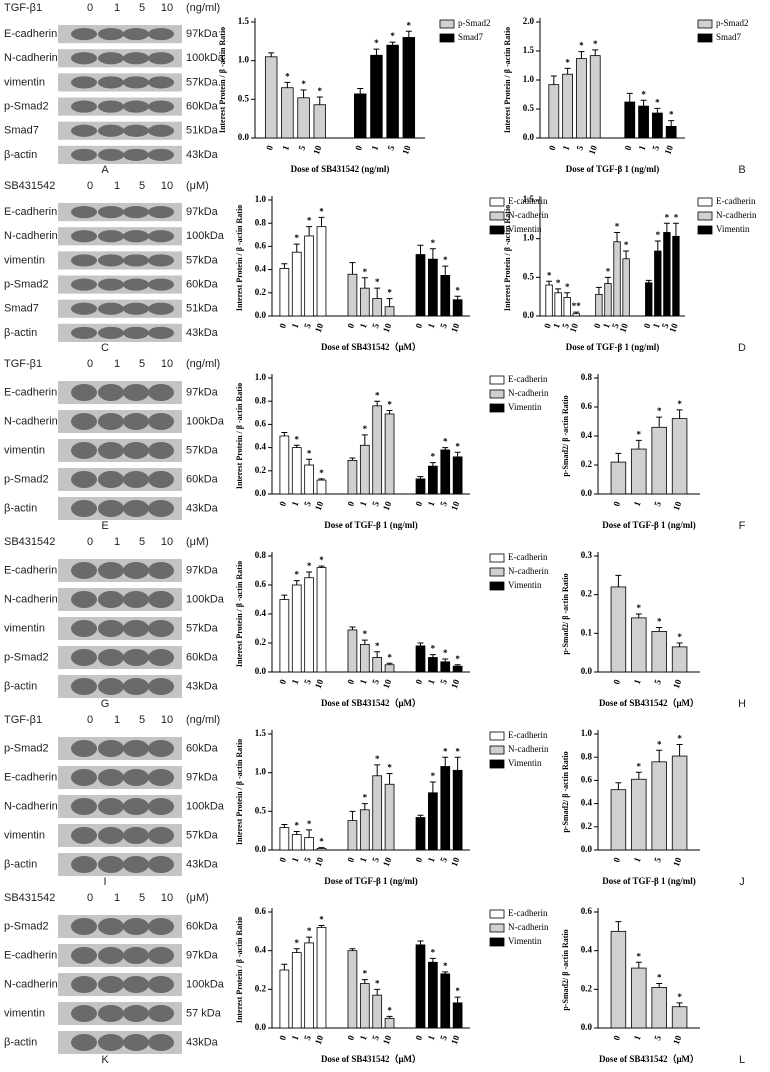 This screenshot has height=1072, width=770. I want to click on legend-label: Smad7, so click(729, 37).